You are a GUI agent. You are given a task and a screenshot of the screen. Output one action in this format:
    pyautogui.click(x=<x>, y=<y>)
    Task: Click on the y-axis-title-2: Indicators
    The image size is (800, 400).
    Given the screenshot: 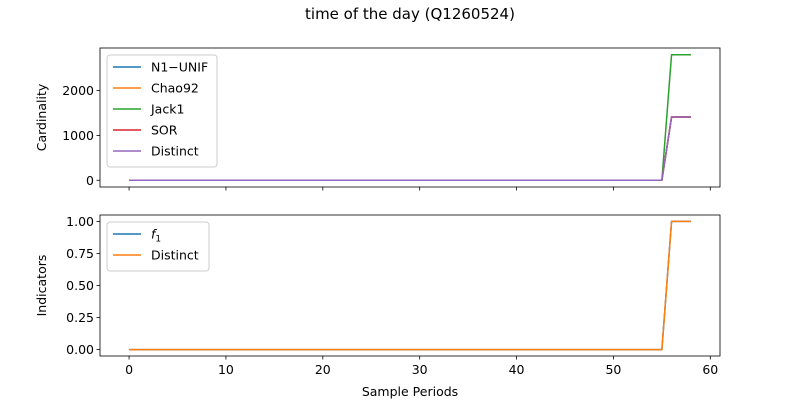 What is the action you would take?
    pyautogui.click(x=41, y=286)
    